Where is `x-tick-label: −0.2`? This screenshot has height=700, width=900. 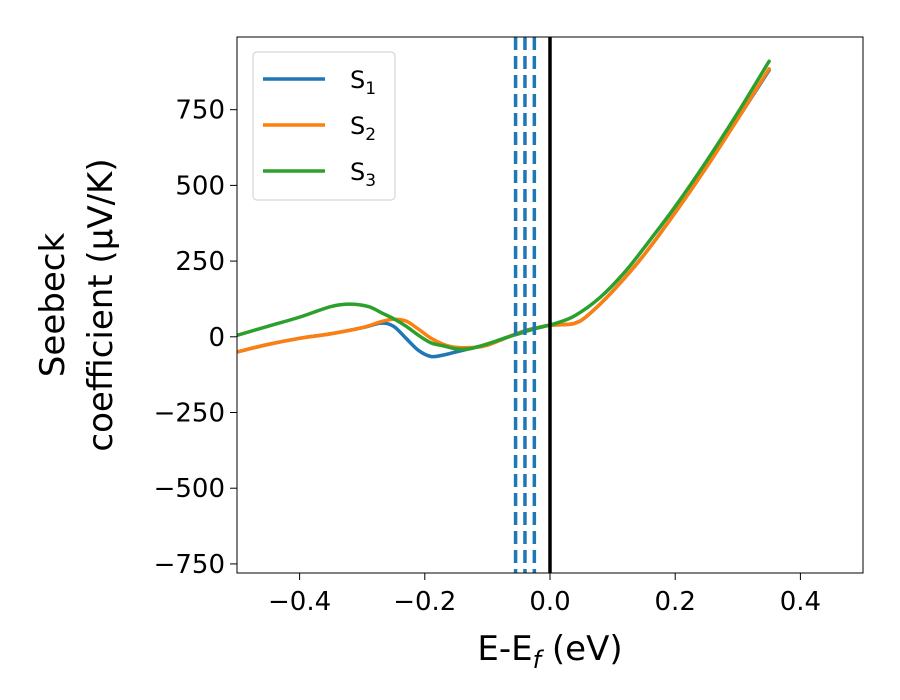
x-tick-label: −0.2 is located at coordinates (424, 602).